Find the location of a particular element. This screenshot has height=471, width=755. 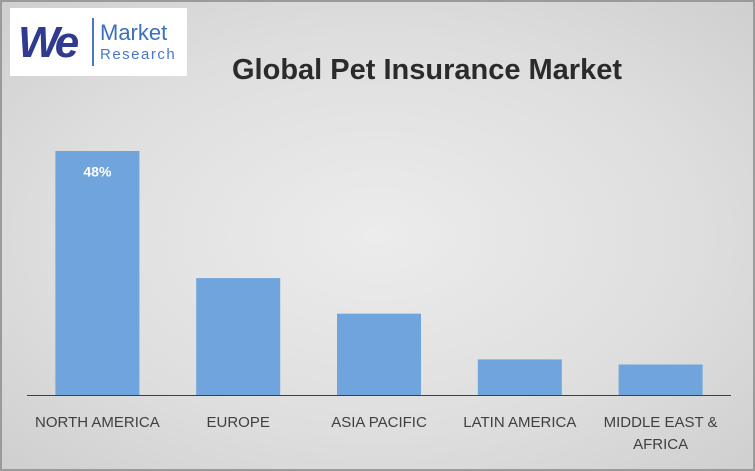

data-label: 48% is located at coordinates (97, 172).